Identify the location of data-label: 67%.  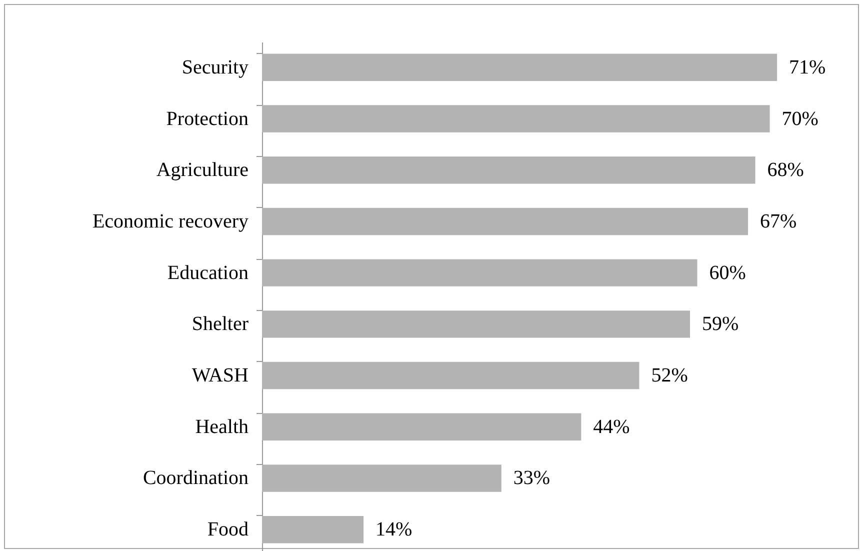
(778, 221).